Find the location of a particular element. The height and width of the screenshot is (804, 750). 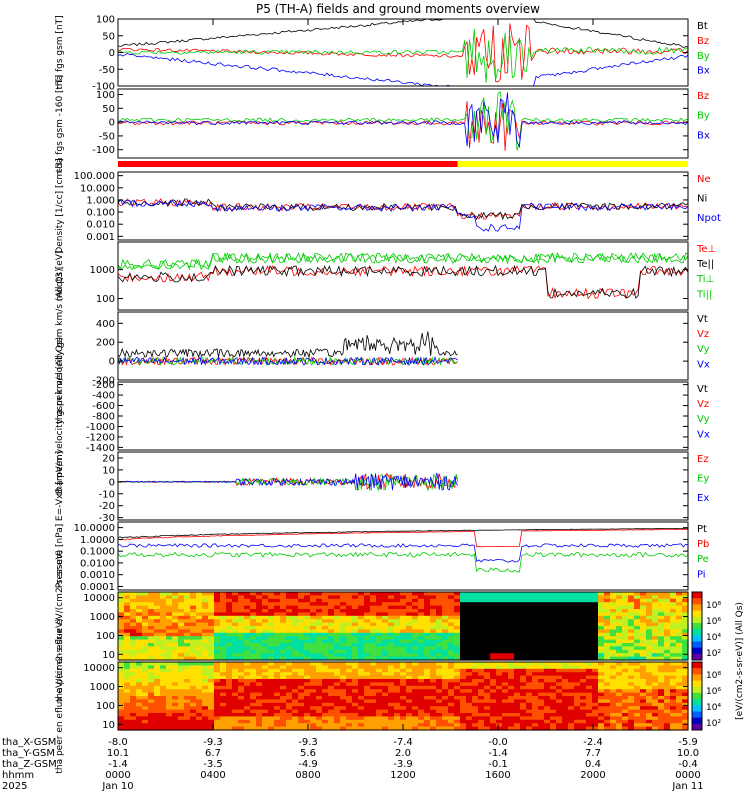

y-tick-label: -100 is located at coordinates (103, 87).